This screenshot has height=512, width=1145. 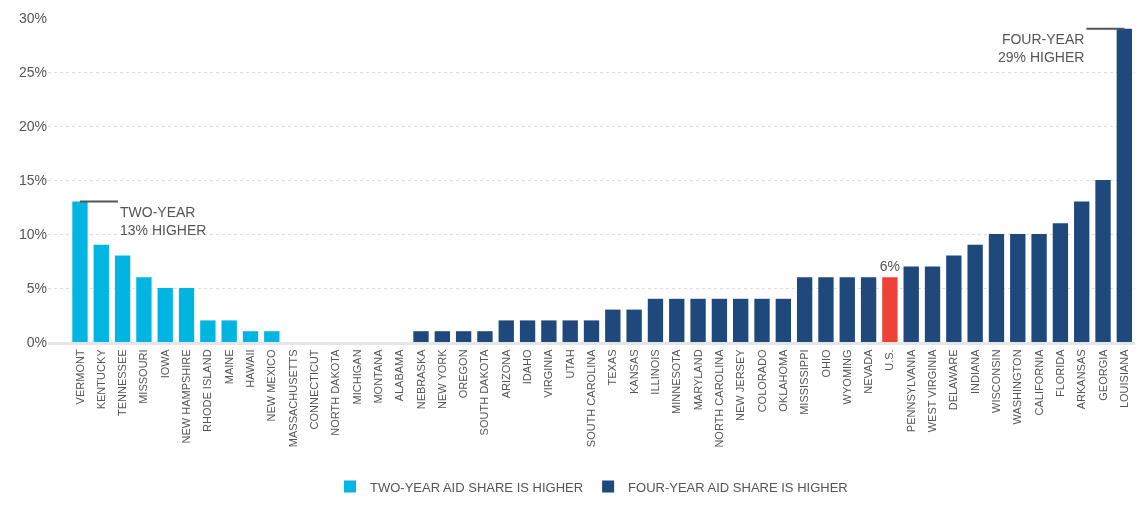 What do you see at coordinates (420, 379) in the screenshot?
I see `x-tick-label: NEBRASKA` at bounding box center [420, 379].